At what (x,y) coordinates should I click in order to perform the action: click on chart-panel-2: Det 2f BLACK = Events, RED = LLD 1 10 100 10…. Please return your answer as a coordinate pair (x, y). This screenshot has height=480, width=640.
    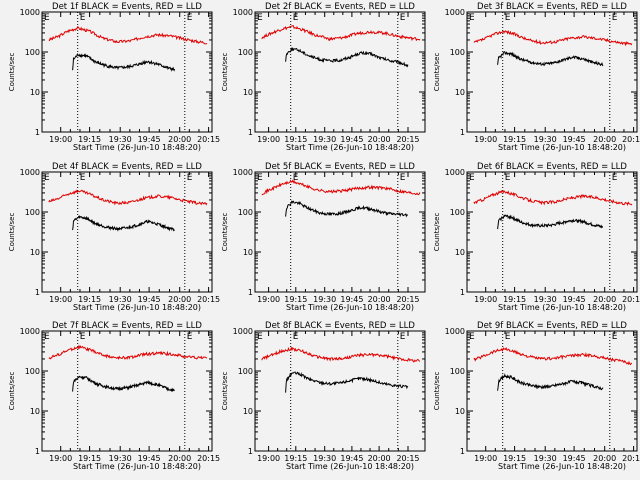
    Looking at the image, I should click on (323, 77).